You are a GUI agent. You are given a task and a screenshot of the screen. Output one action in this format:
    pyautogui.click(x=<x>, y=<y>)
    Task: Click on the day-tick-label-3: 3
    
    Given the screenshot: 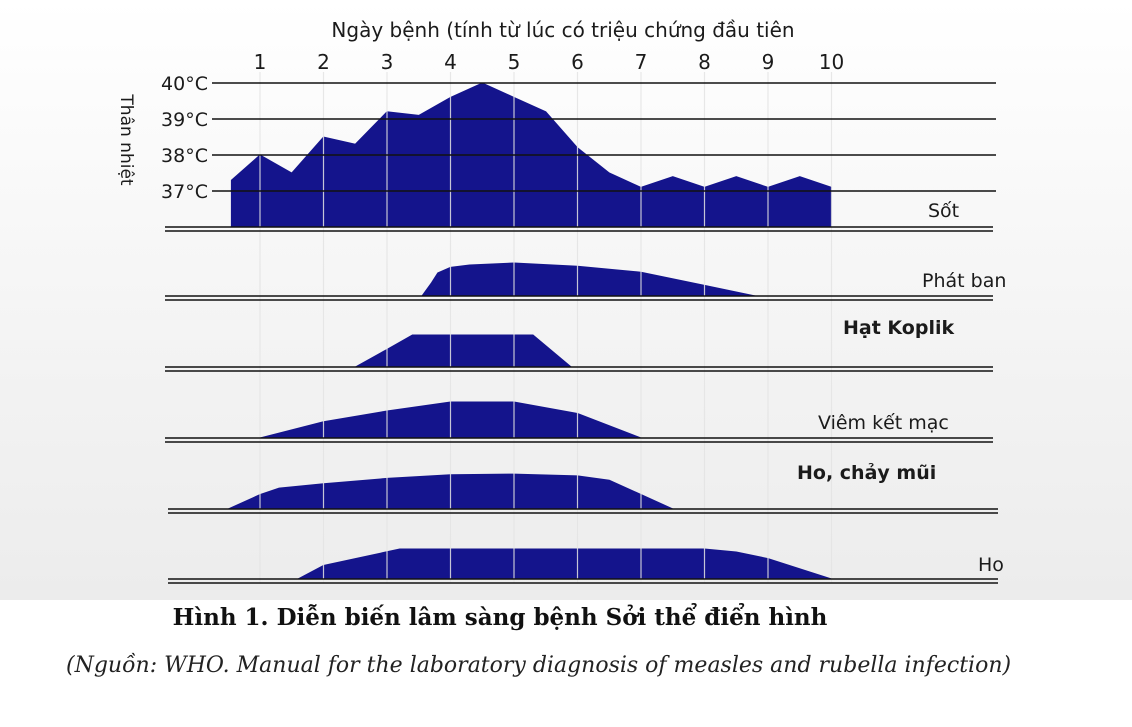 What is the action you would take?
    pyautogui.click(x=387, y=62)
    